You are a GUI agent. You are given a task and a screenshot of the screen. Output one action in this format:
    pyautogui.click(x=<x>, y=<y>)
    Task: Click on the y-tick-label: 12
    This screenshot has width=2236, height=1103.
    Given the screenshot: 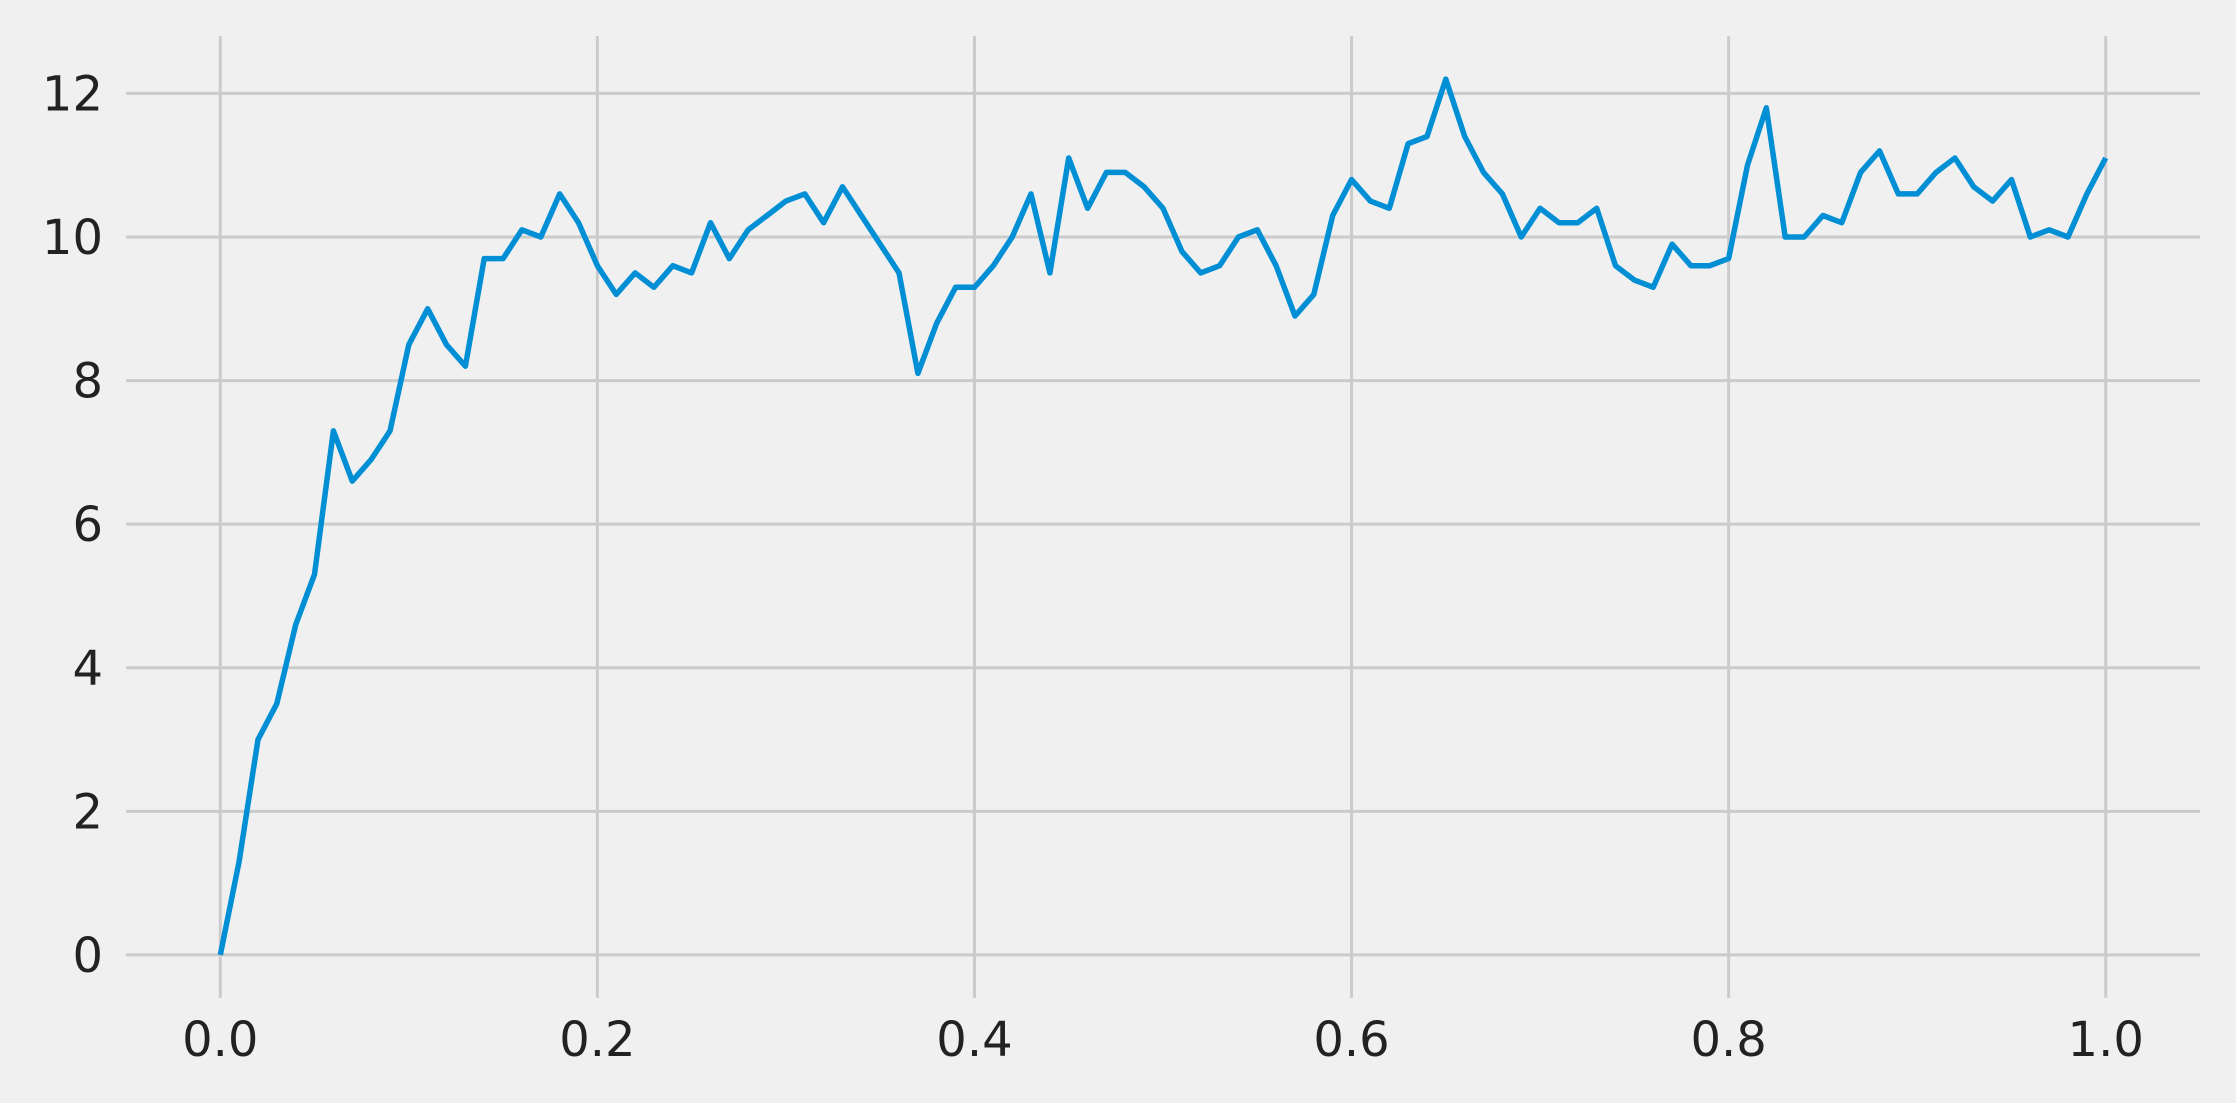 What is the action you would take?
    pyautogui.click(x=72, y=94)
    